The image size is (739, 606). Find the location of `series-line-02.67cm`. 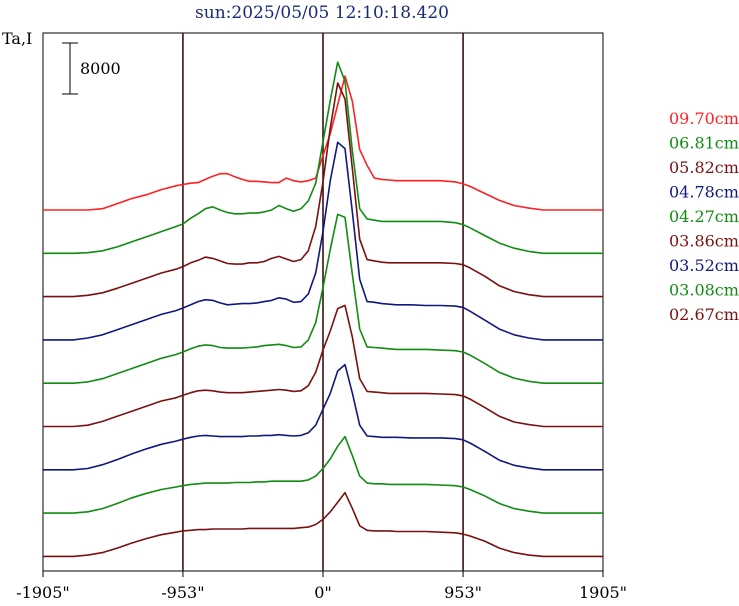

series-line-02.67cm is located at coordinates (323, 524).